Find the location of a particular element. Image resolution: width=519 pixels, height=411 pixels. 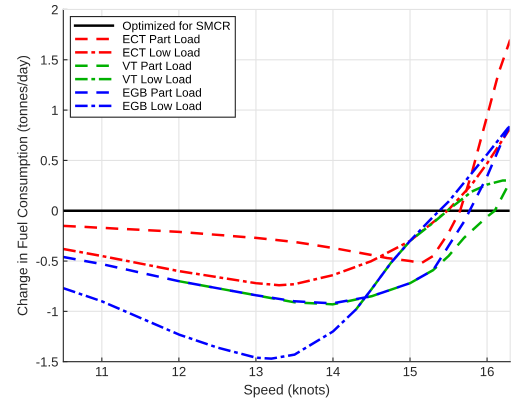

legend-label: EGB Part Load is located at coordinates (162, 92).